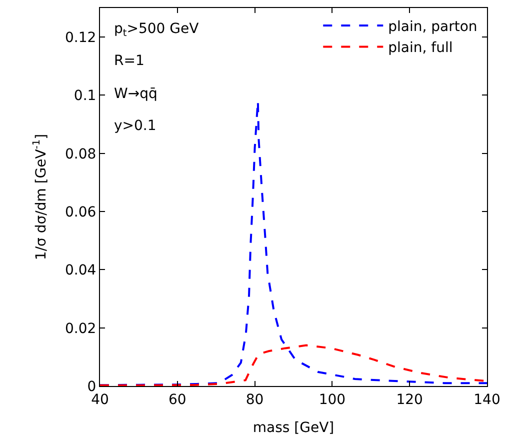  I want to click on annotation: y>0.1, so click(135, 126).